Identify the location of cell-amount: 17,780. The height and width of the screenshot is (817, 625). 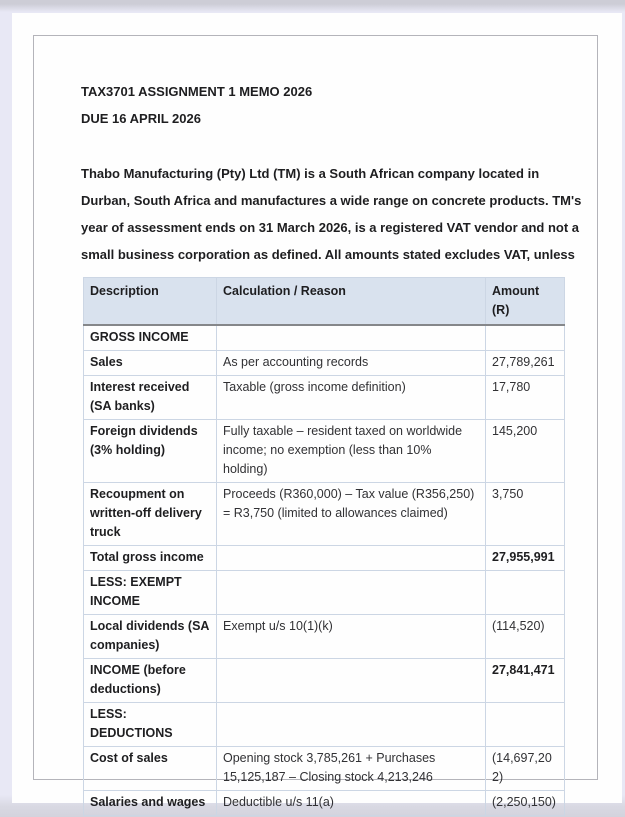
(525, 397).